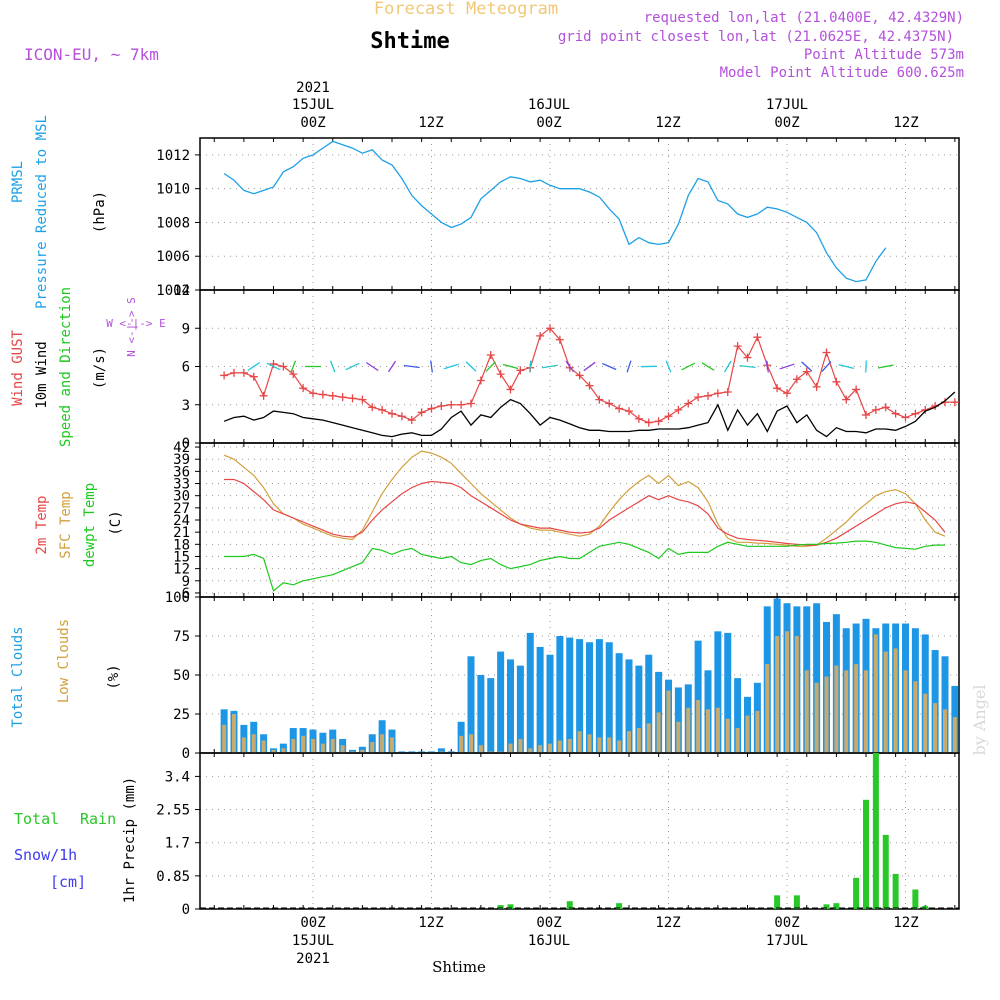  What do you see at coordinates (36, 819) in the screenshot?
I see `precip-total-label: Total` at bounding box center [36, 819].